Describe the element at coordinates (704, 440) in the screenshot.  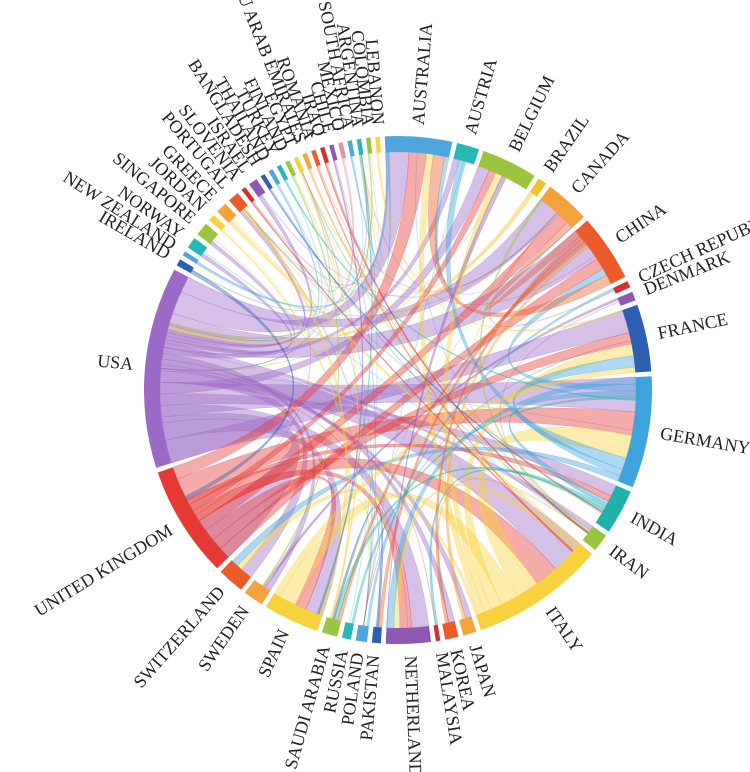
I see `label-germany: GERMANY` at that location.